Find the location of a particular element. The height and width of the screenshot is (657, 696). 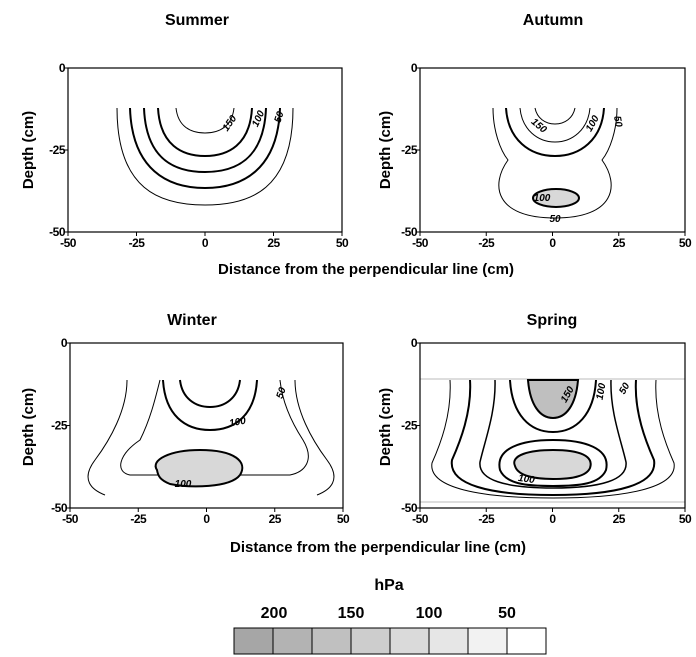

panel-spring-xtick-label: -25 is located at coordinates (486, 519).